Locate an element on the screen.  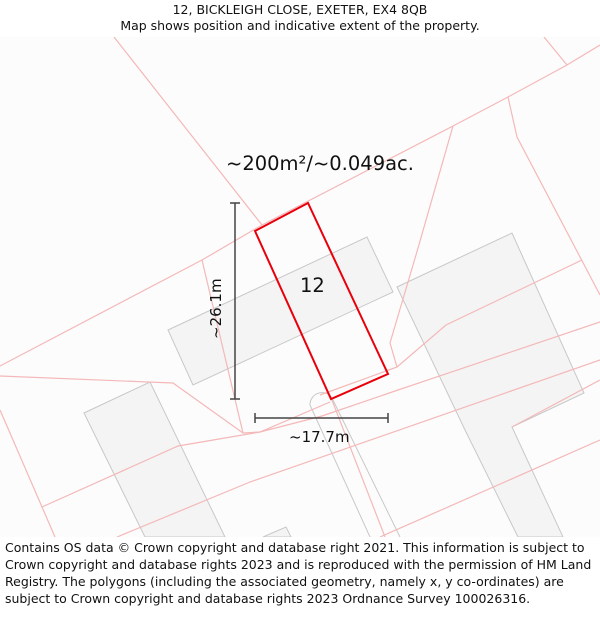
building-bottom is located at coordinates (277, 531).